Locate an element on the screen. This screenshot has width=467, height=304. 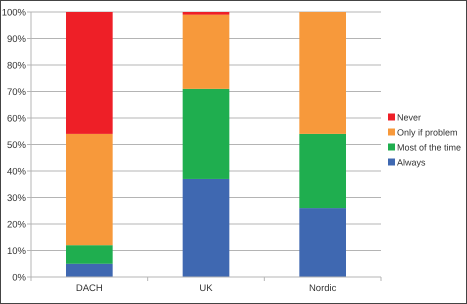
legend-label: Most of the time is located at coordinates (429, 147).